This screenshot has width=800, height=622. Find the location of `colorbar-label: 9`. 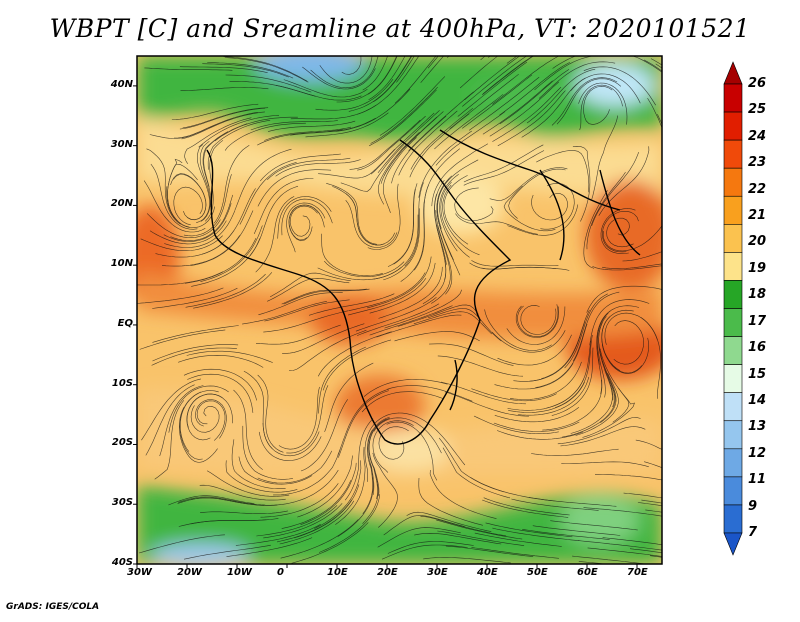

colorbar-label: 9 is located at coordinates (753, 506).